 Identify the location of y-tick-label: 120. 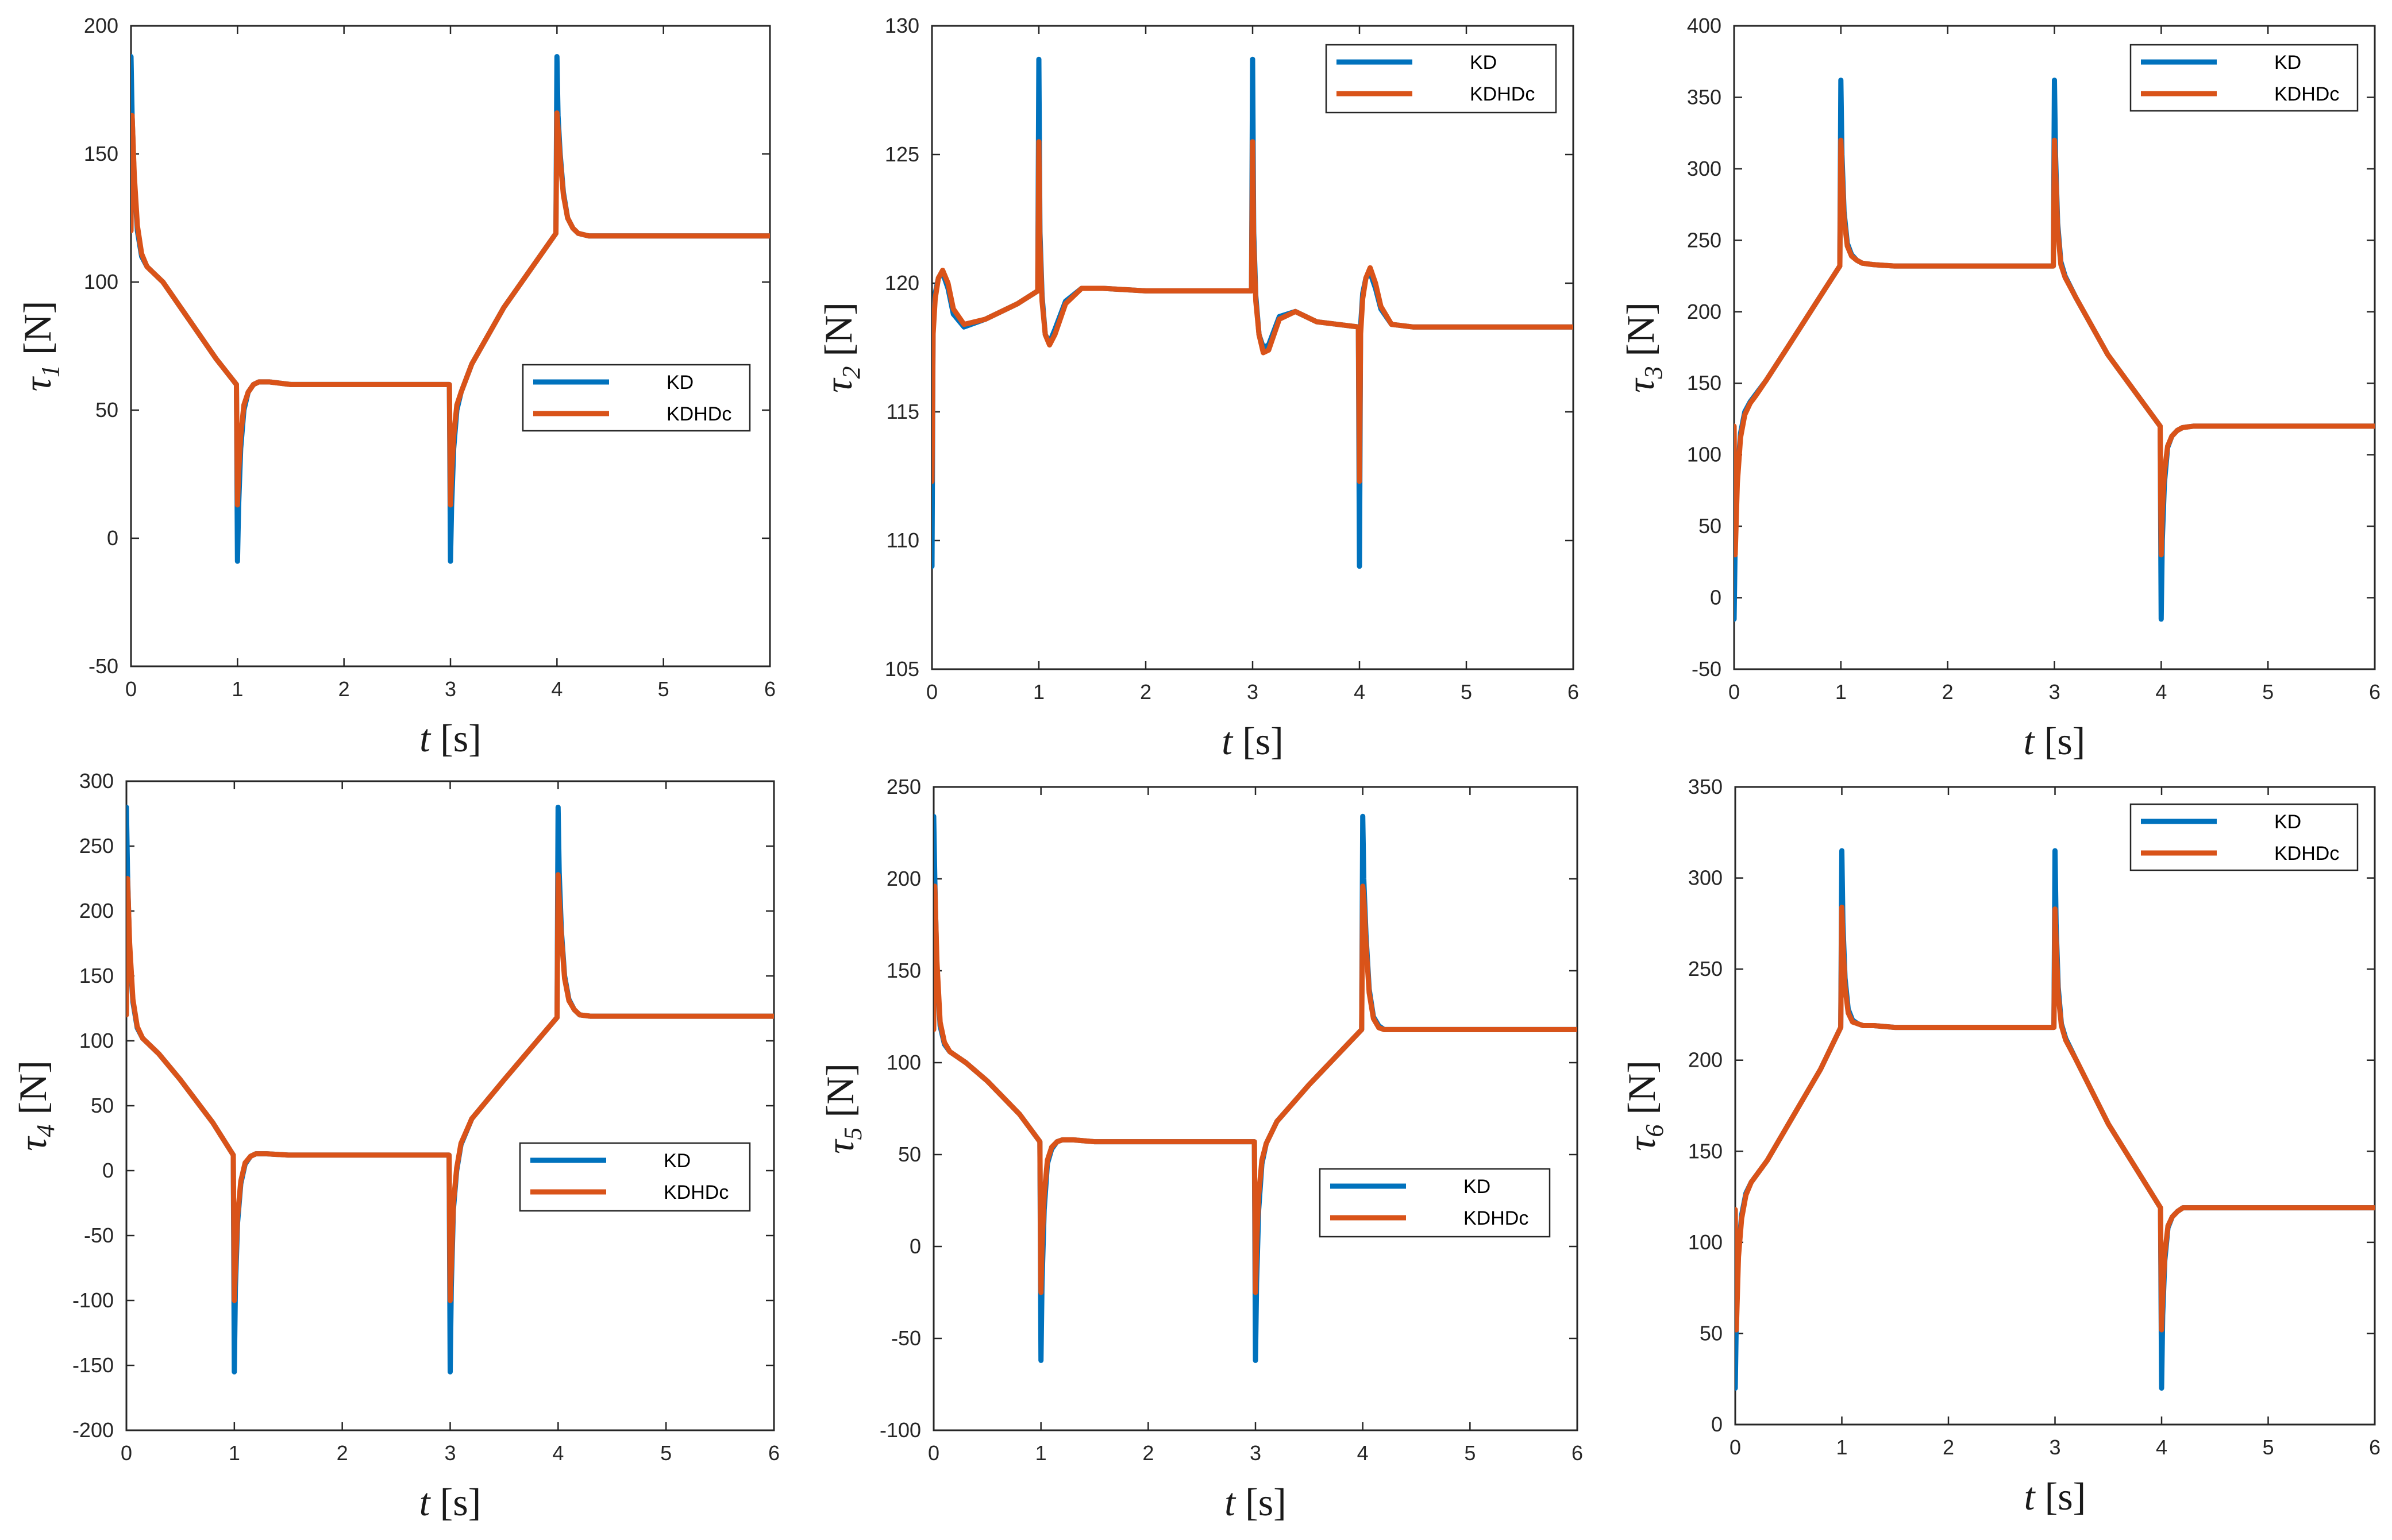
(902, 283).